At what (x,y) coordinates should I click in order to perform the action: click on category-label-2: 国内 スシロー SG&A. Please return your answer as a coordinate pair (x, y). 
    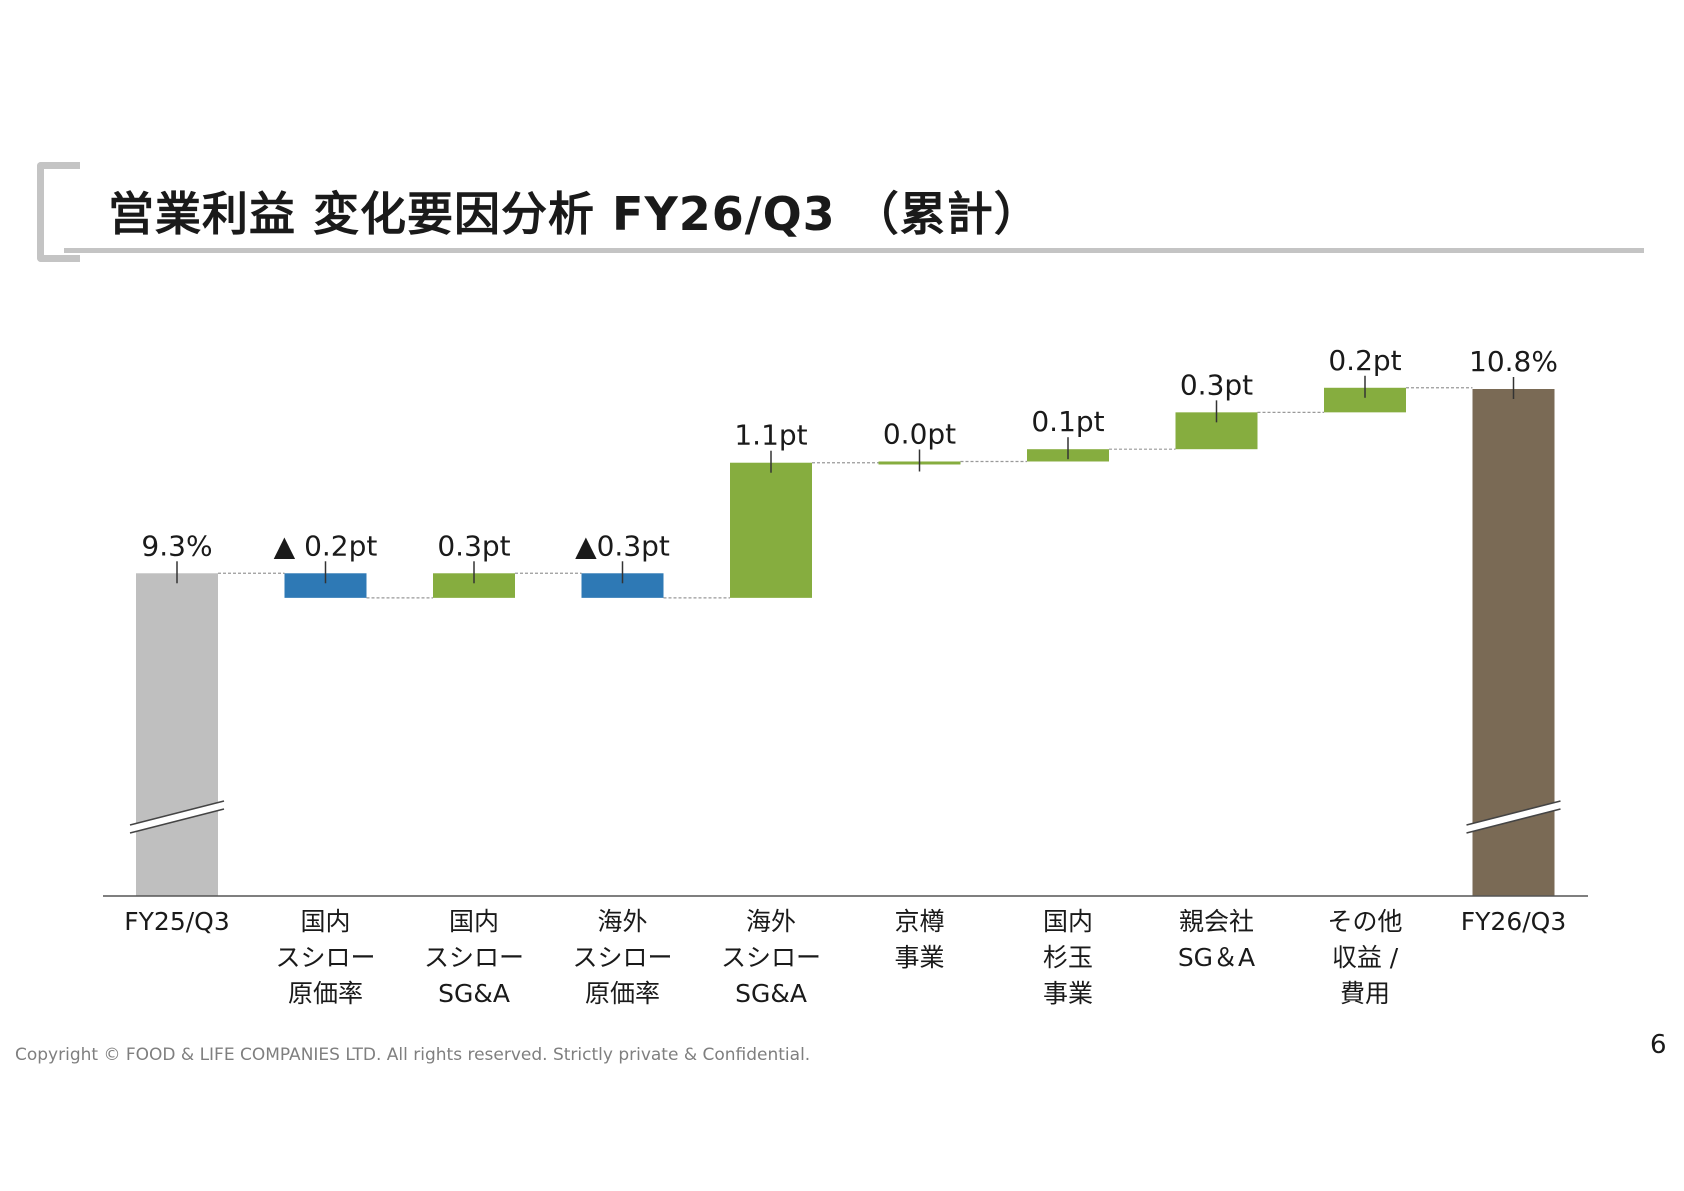
    Looking at the image, I should click on (473, 957).